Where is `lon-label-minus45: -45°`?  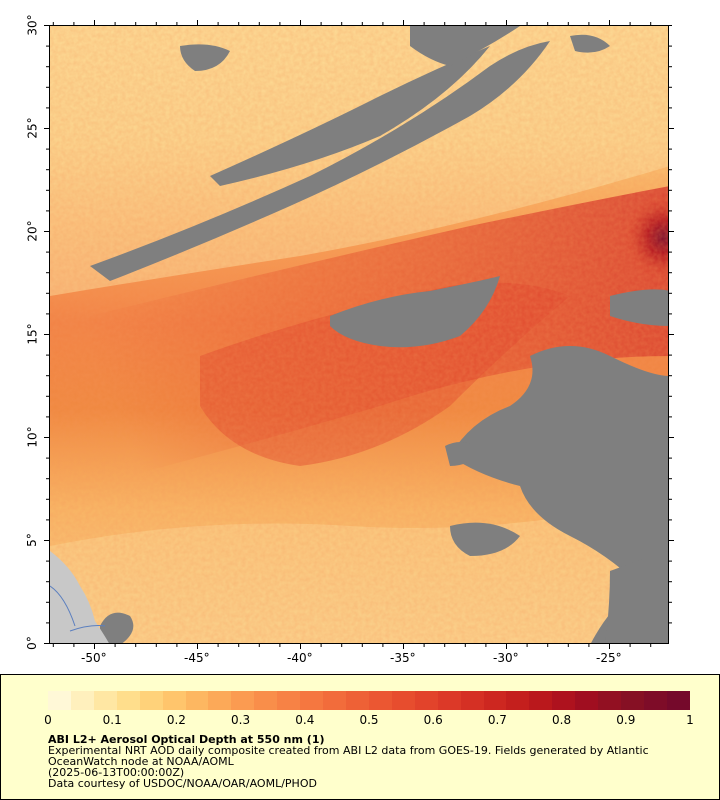 lon-label-minus45: -45° is located at coordinates (197, 658).